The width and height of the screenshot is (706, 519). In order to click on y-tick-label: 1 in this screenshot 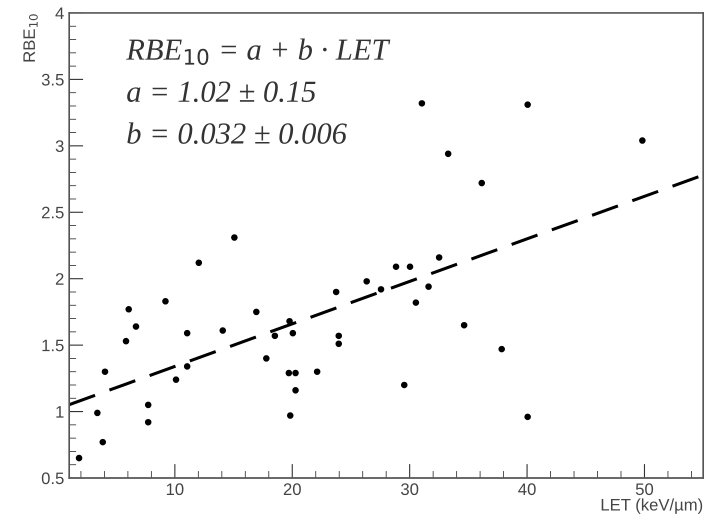, I will do `click(60, 412)`.